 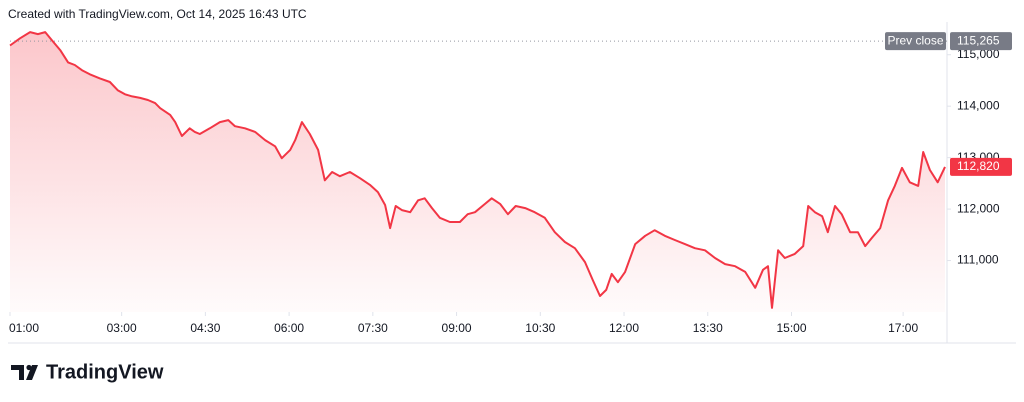 I want to click on prev-close-value-tag, so click(x=981, y=41).